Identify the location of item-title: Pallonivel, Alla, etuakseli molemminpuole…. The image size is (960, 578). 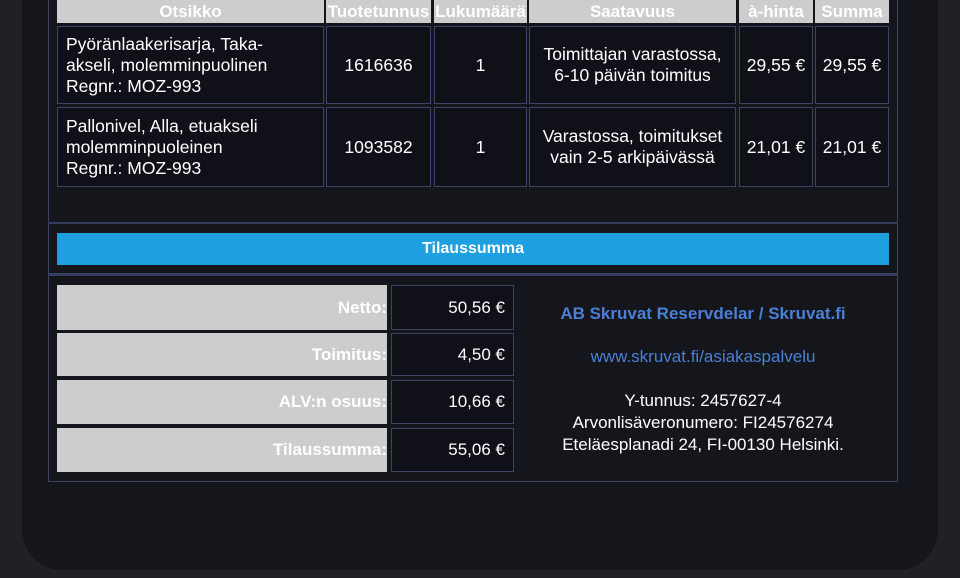
(190, 147).